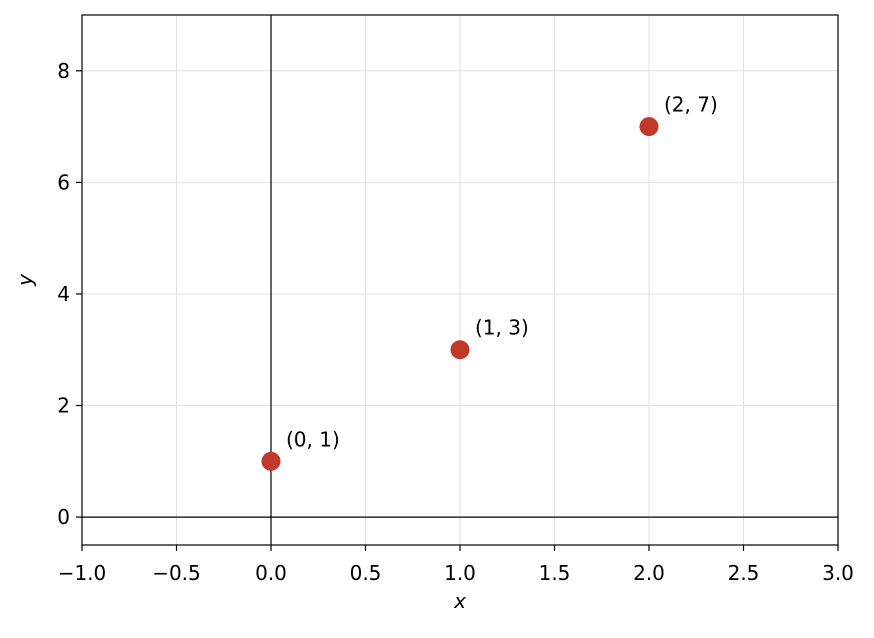 This screenshot has width=874, height=638. Describe the element at coordinates (176, 573) in the screenshot. I see `x-tick-label: −0.5` at that location.